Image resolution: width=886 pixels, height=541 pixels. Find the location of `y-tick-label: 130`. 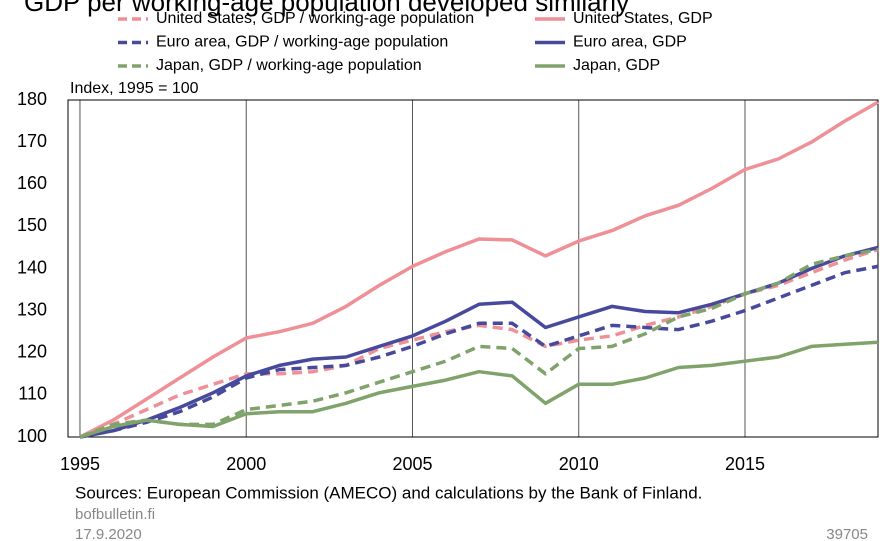

y-tick-label: 130 is located at coordinates (32, 309).